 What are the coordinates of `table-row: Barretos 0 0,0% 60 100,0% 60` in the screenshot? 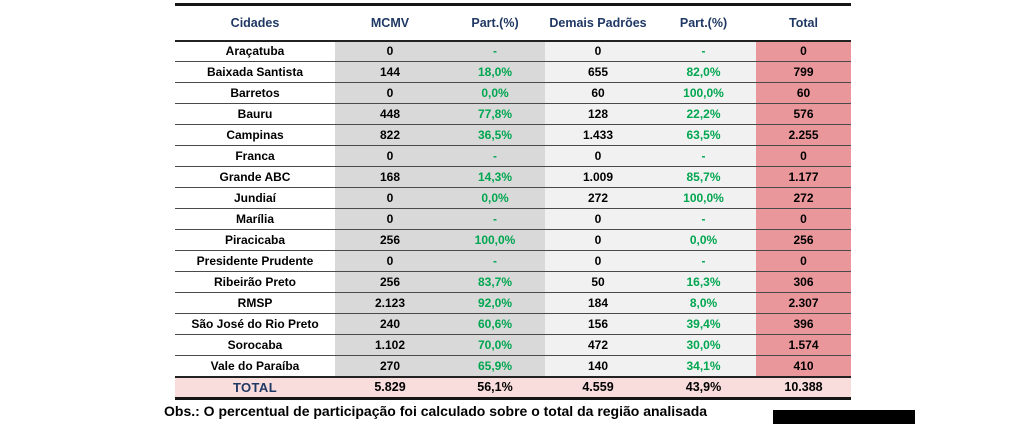 It's located at (513, 93).